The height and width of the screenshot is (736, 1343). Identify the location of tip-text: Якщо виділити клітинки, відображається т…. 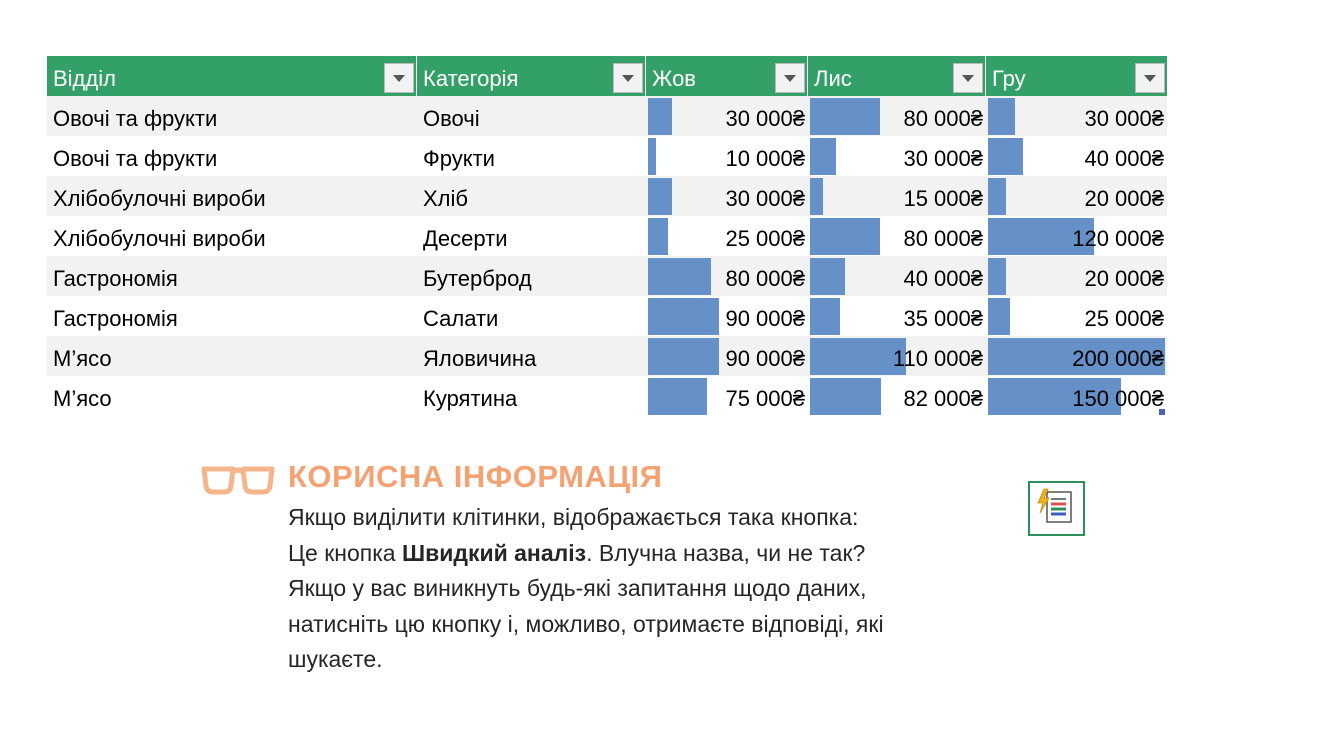
(658, 589).